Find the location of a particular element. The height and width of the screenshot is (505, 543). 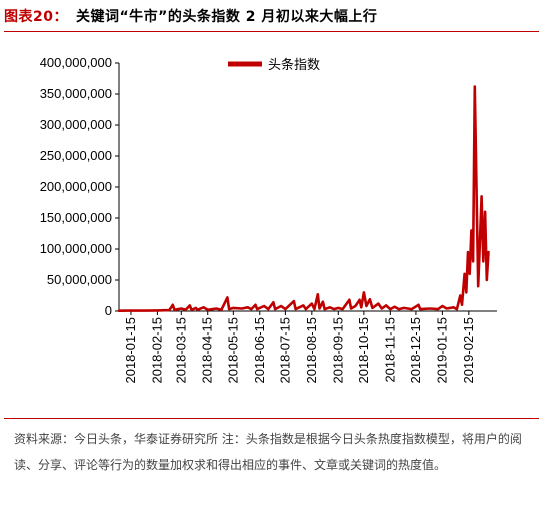

x-tick-label: 2018-02-15 is located at coordinates (156, 350).